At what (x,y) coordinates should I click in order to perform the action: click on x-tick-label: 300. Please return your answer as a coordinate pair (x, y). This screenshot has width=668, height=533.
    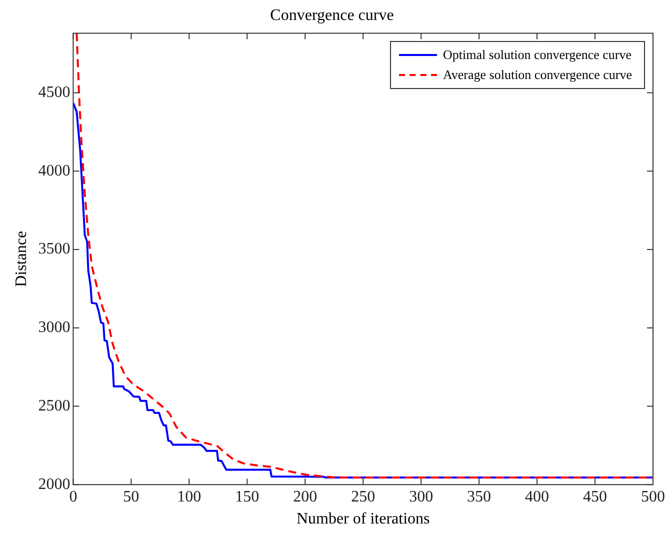
    Looking at the image, I should click on (421, 497).